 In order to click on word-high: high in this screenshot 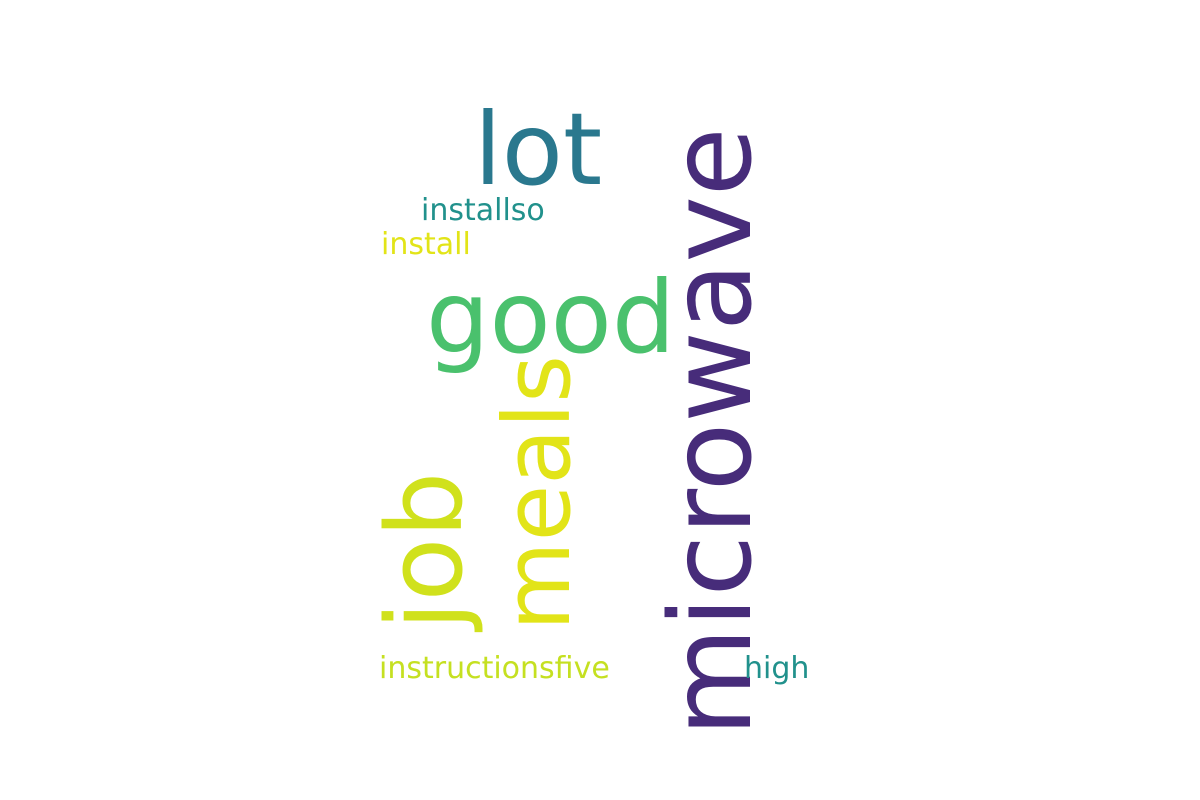, I will do `click(777, 668)`.